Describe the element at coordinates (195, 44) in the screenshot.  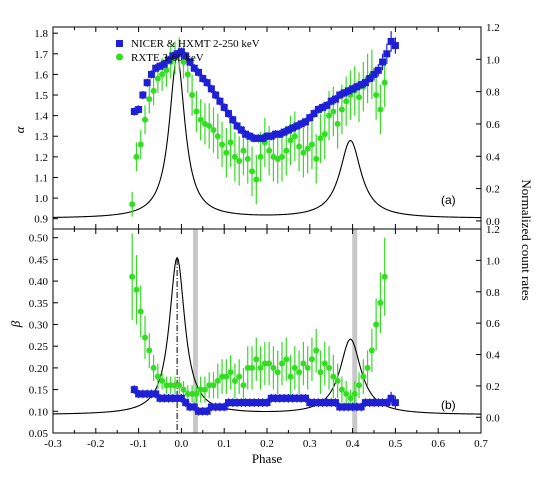
I see `legend-label-nicer: NICER & HXMT 2-250 keV` at that location.